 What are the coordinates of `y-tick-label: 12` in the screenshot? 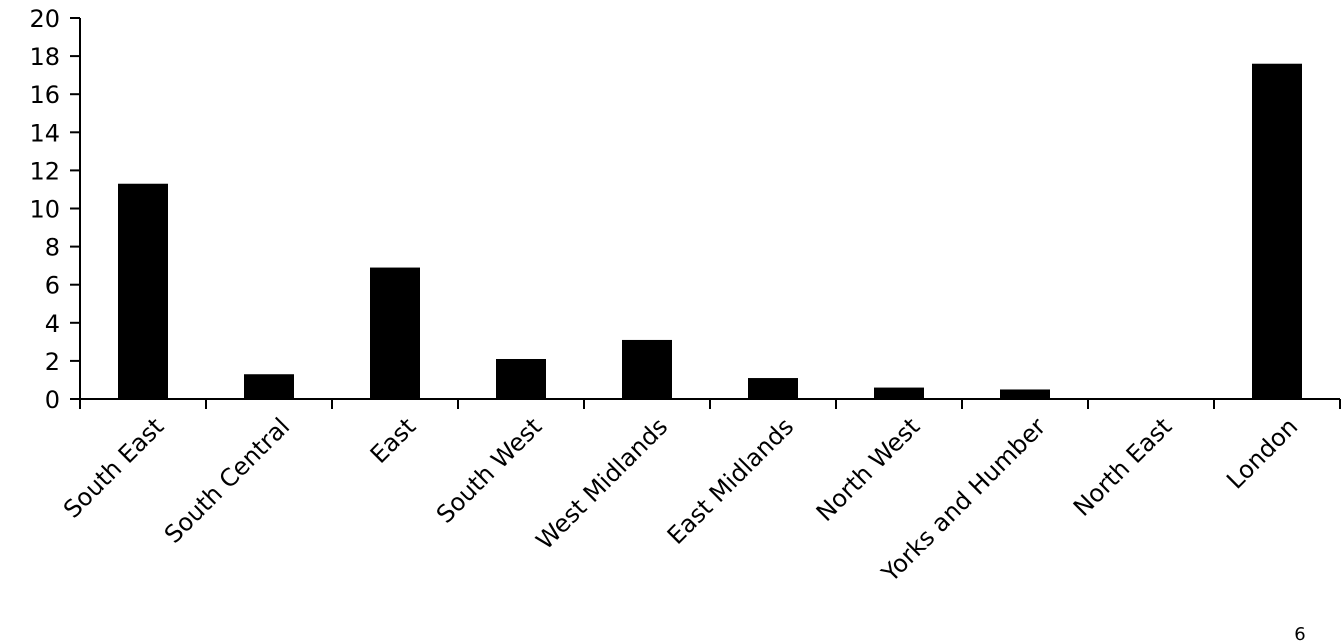 It's located at (44, 171).